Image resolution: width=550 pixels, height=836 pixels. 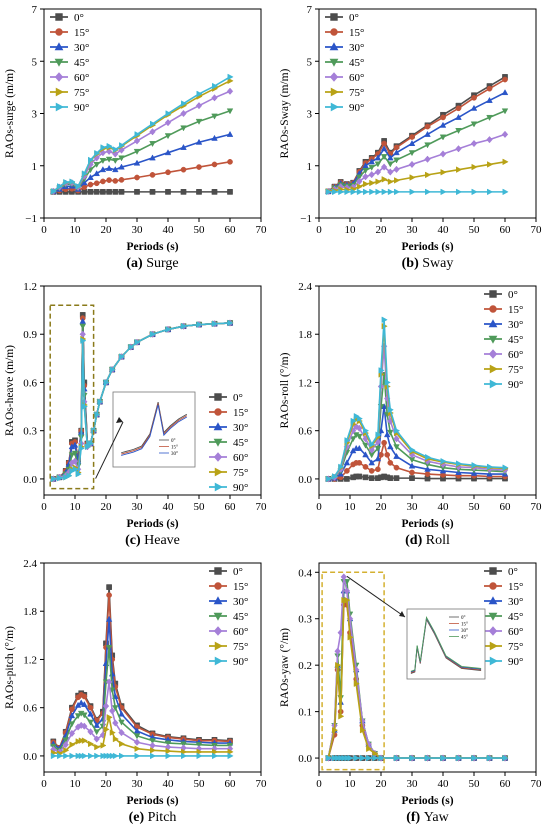 What do you see at coordinates (306, 219) in the screenshot?
I see `y-tick-label: −1` at bounding box center [306, 219].